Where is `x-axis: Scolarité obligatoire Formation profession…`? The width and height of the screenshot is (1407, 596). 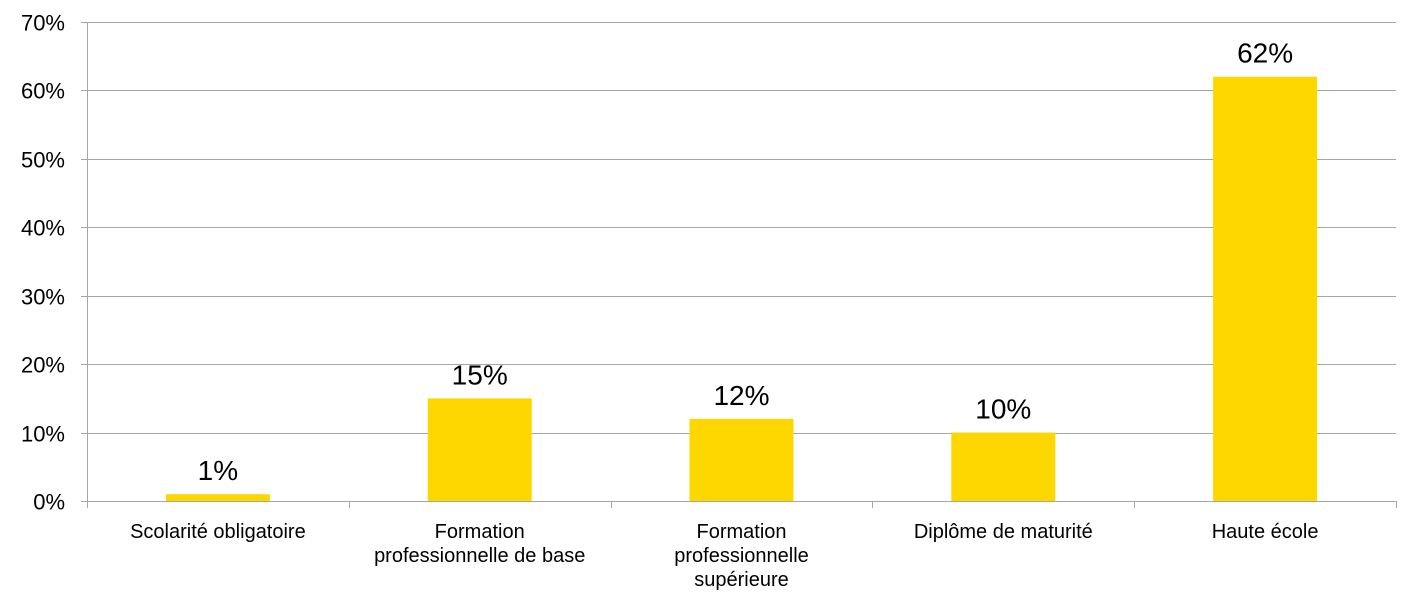
x-axis: Scolarité obligatoire Formation profession… is located at coordinates (742, 546).